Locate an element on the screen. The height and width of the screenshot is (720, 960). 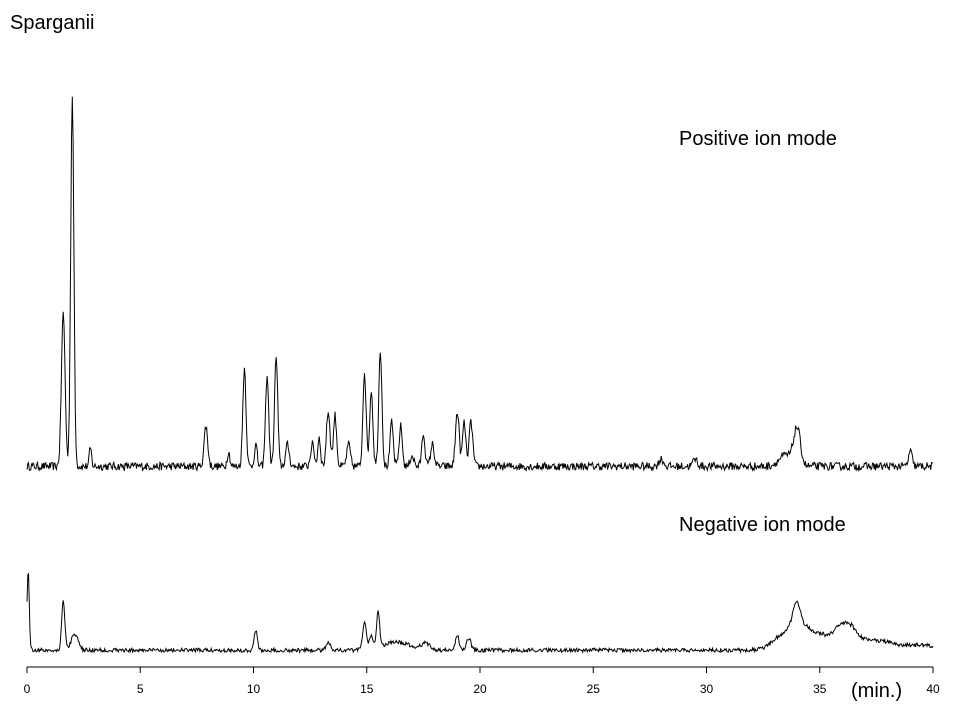
x-tick-label: 15 is located at coordinates (367, 689).